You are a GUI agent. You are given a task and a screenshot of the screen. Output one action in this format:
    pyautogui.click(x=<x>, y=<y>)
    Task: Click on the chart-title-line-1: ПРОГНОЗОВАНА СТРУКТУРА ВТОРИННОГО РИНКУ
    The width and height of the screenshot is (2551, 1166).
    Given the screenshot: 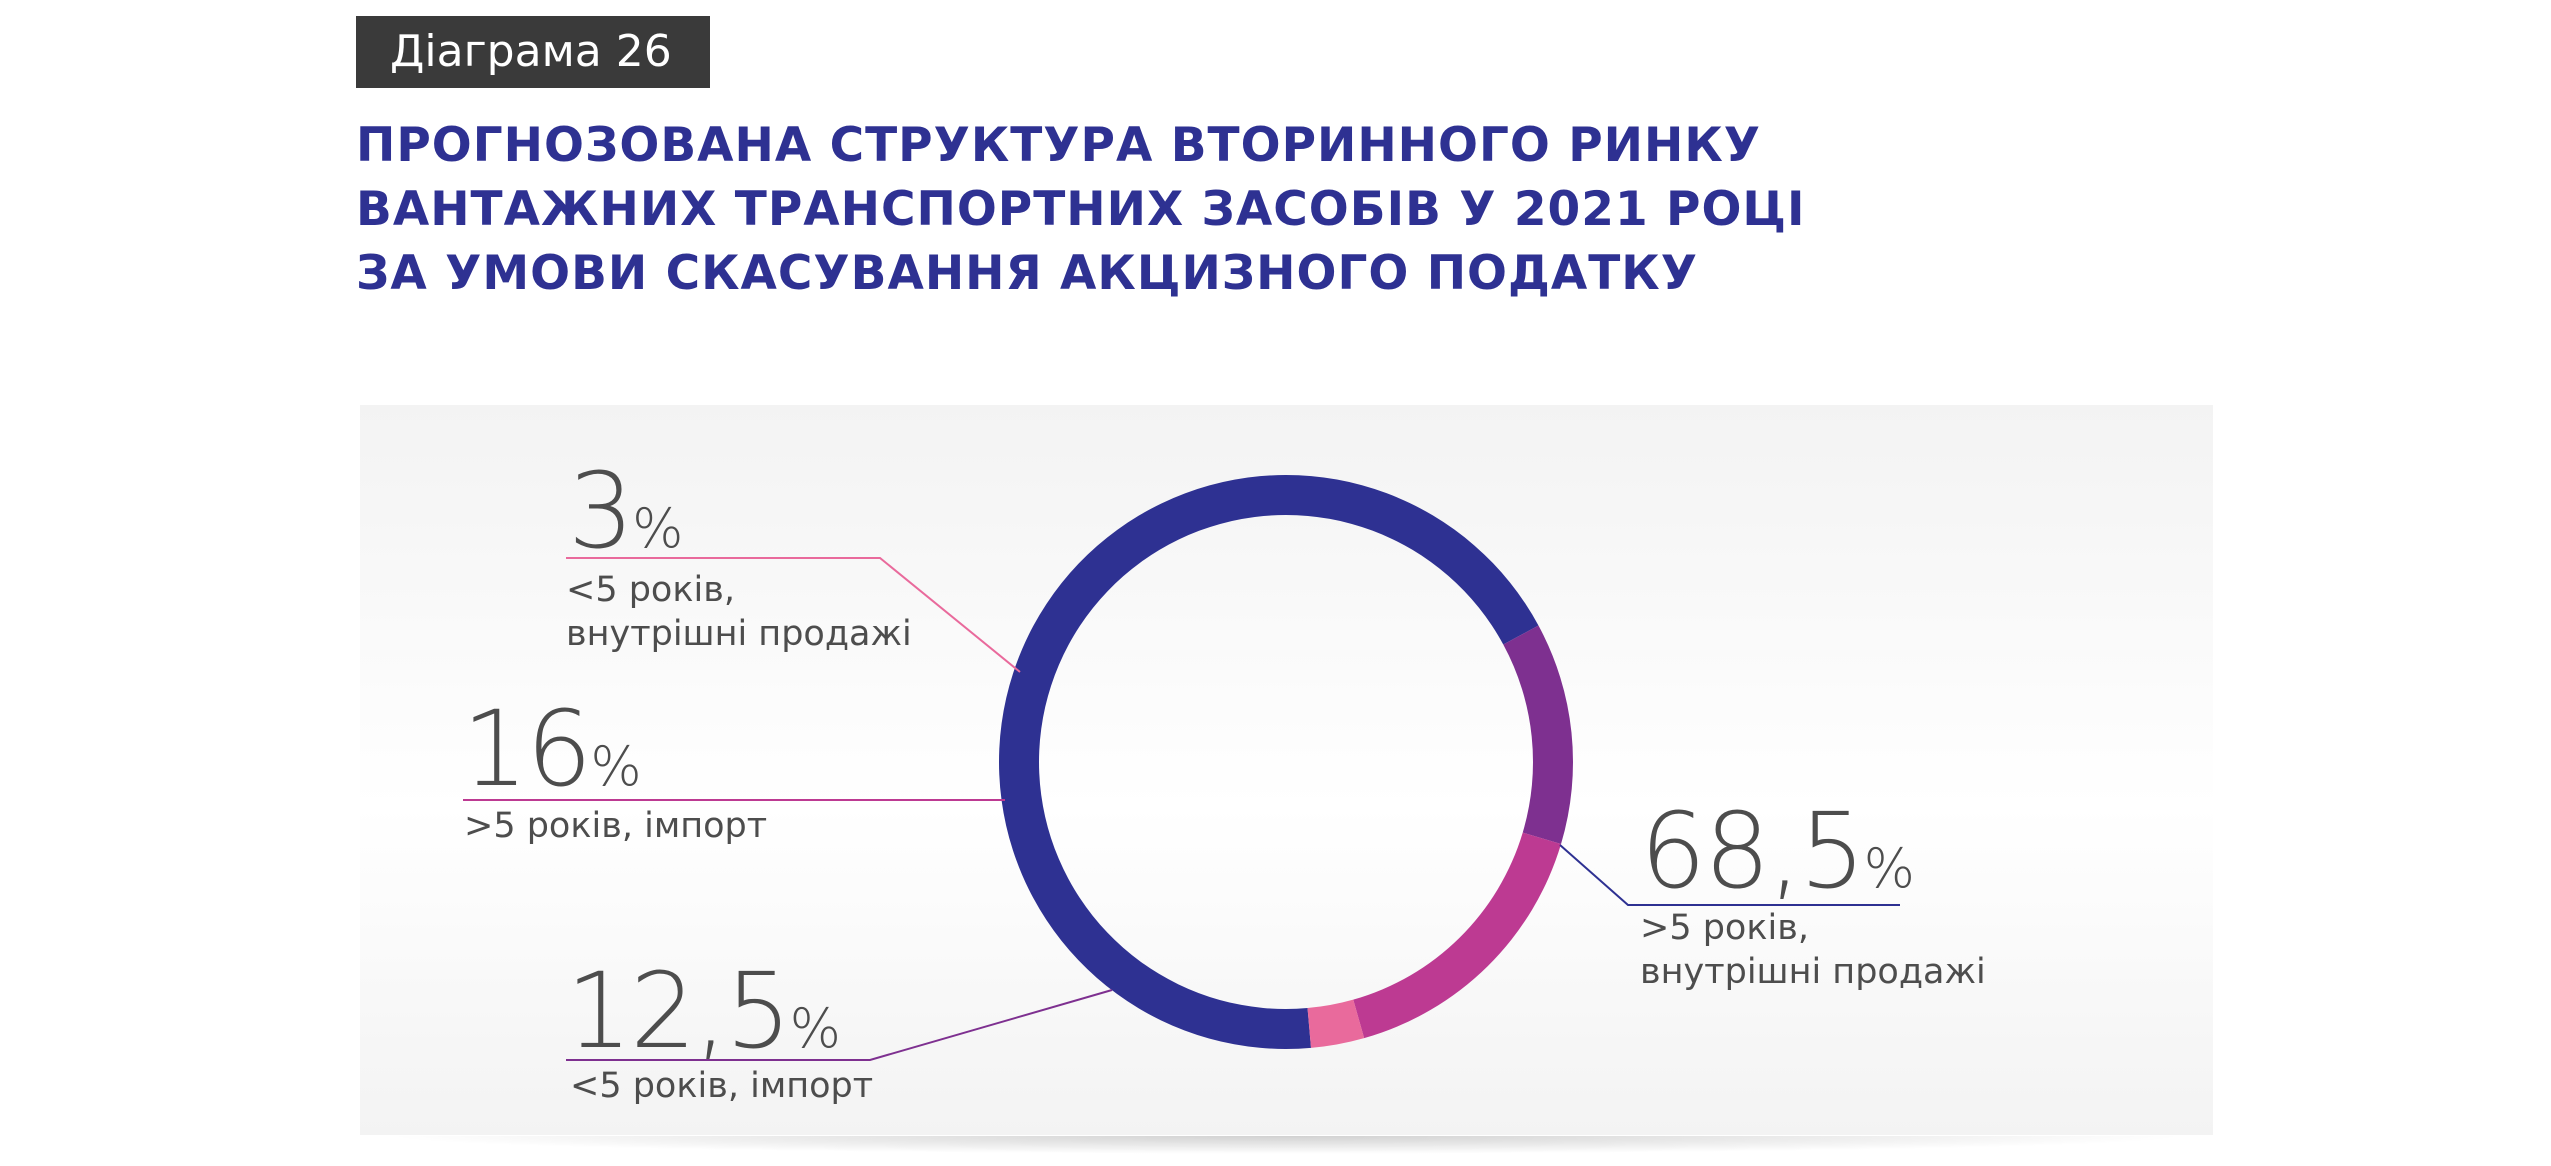 What is the action you would take?
    pyautogui.click(x=1059, y=145)
    